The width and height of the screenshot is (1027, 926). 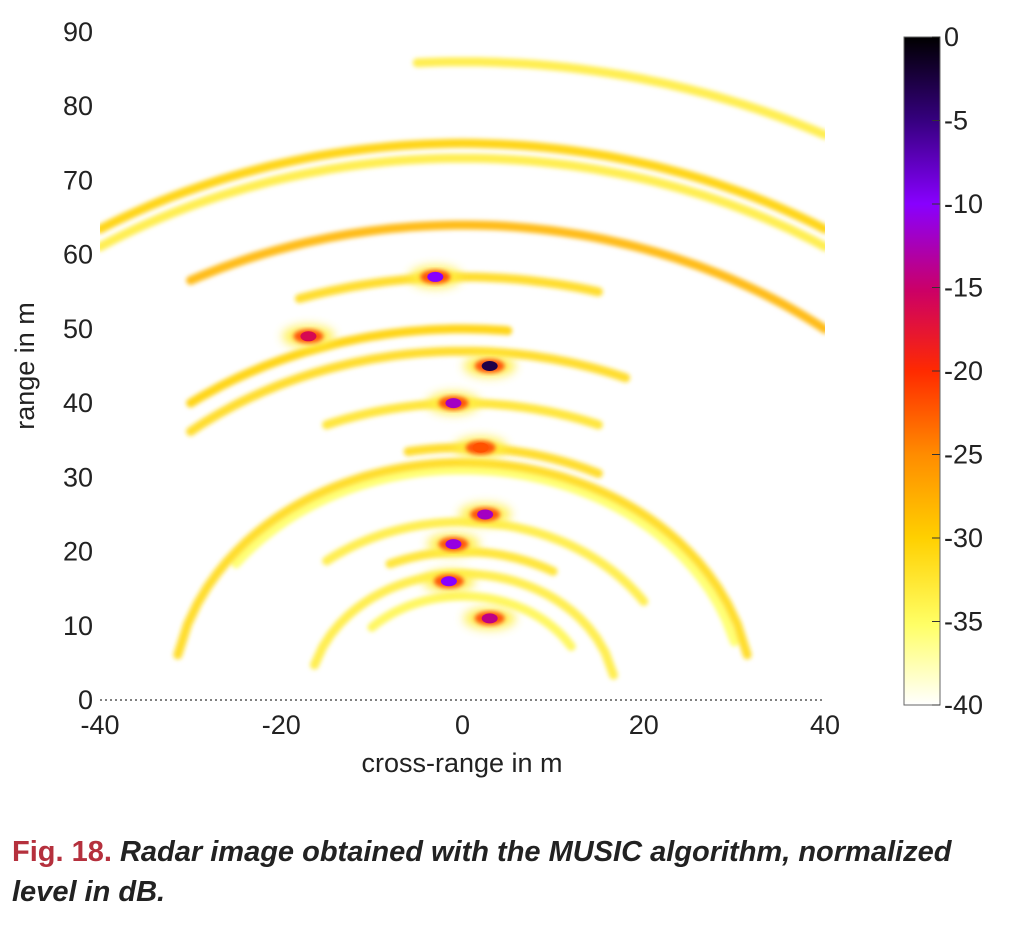 What do you see at coordinates (963, 622) in the screenshot?
I see `colorbar-tick-label: -35` at bounding box center [963, 622].